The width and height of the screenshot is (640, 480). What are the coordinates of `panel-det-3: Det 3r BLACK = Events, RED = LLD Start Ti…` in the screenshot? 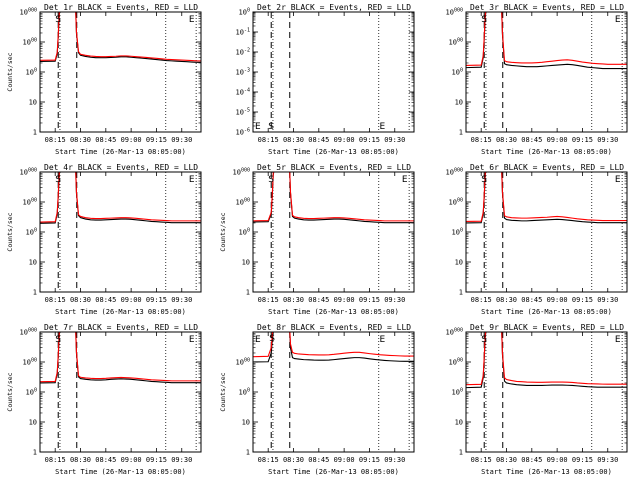 It's located at (537, 79).